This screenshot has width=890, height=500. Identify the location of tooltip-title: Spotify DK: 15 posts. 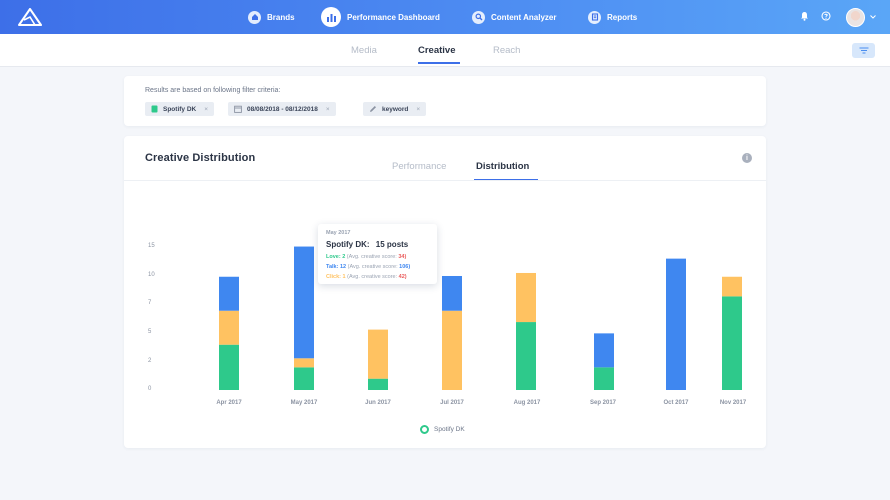
(367, 244).